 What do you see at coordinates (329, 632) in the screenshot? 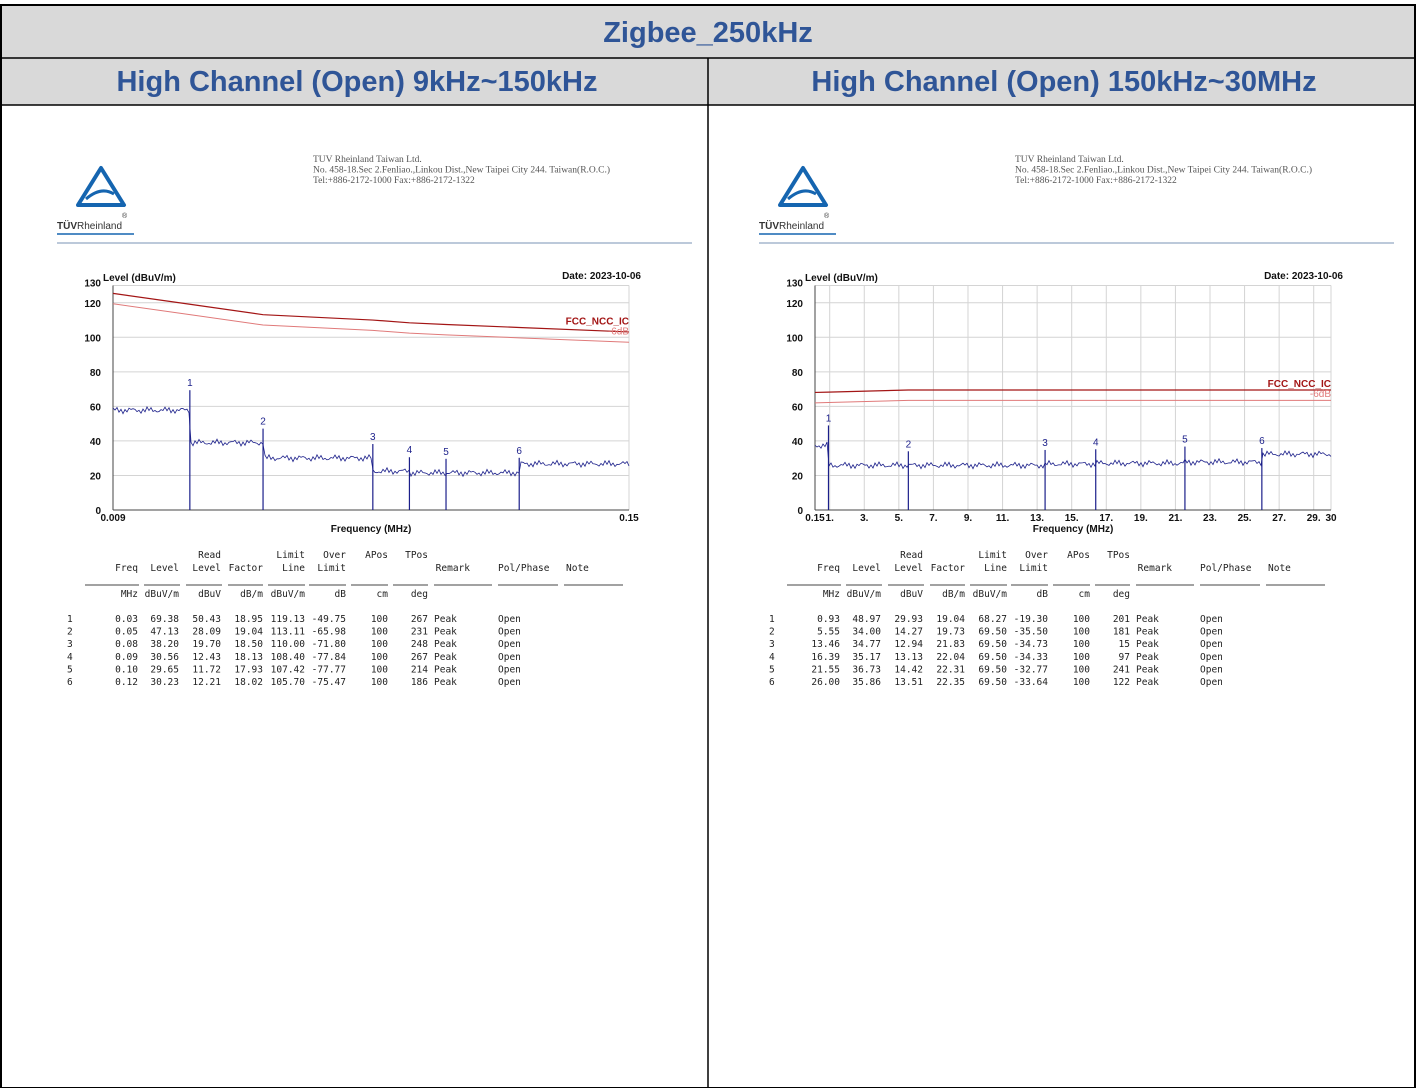
I see `cell: -65.98` at bounding box center [329, 632].